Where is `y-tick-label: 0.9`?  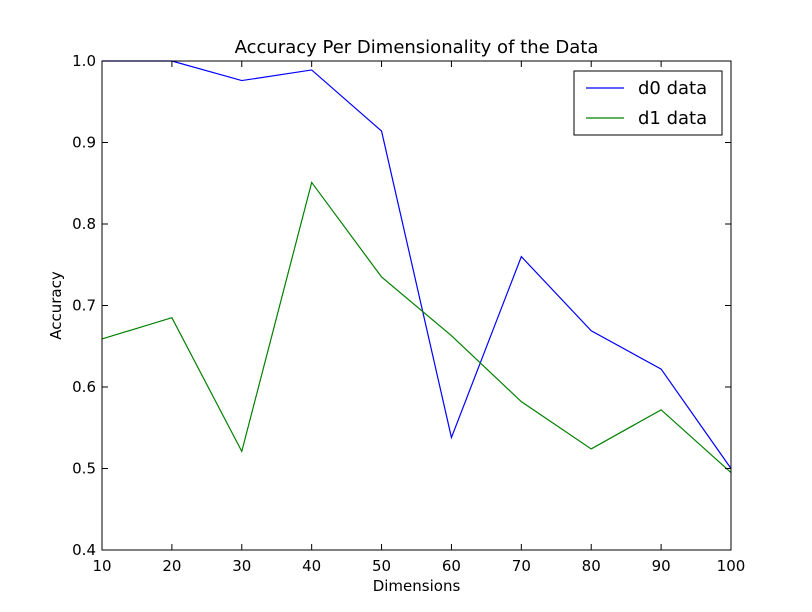
y-tick-label: 0.9 is located at coordinates (84, 143).